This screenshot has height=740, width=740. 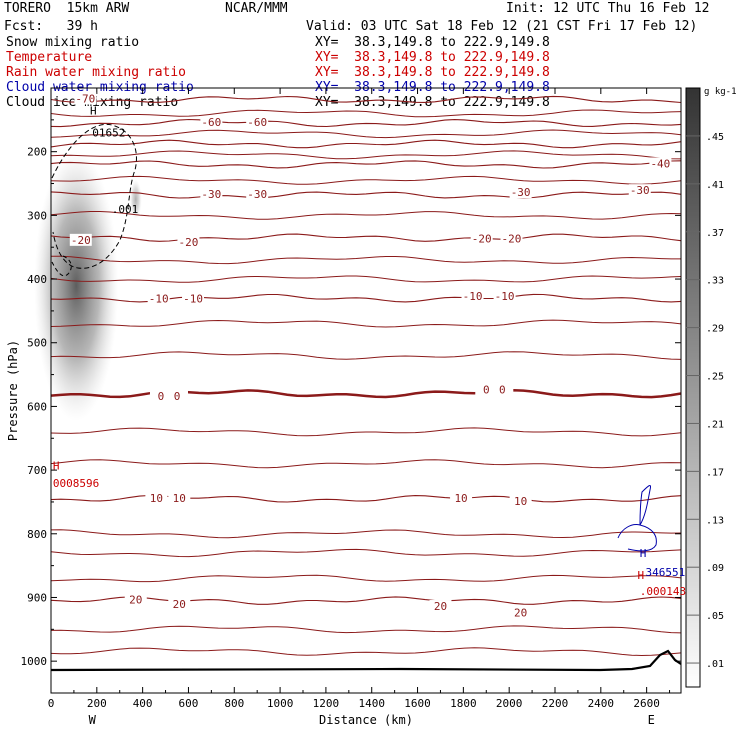 What do you see at coordinates (637, 518) in the screenshot?
I see `cloud-water-contour` at bounding box center [637, 518].